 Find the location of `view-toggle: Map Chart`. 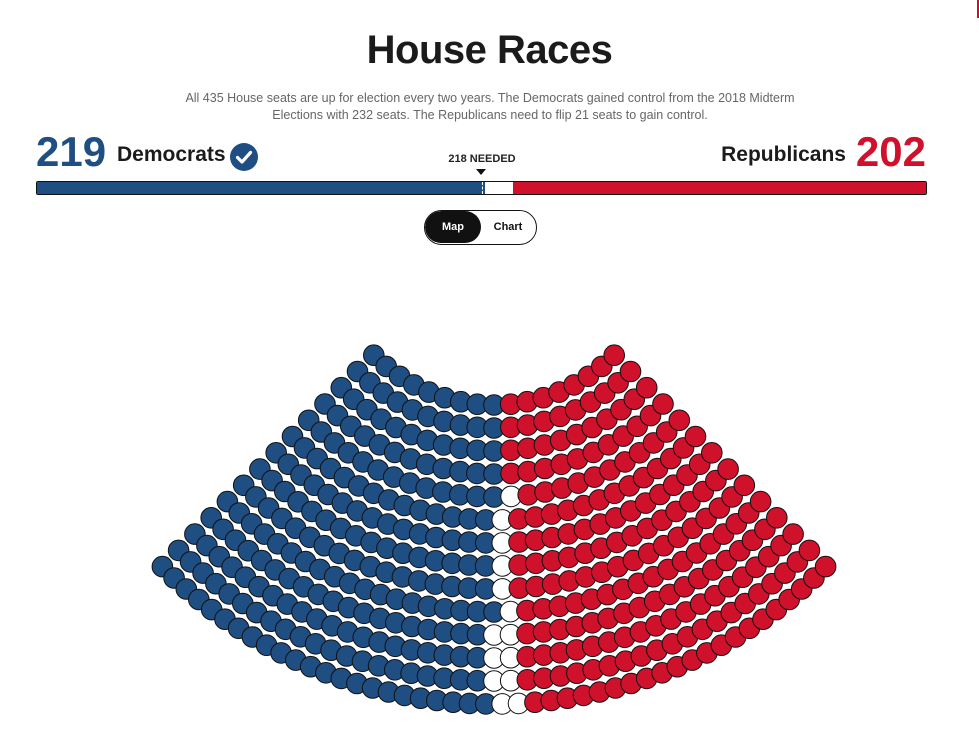

view-toggle: Map Chart is located at coordinates (480, 227).